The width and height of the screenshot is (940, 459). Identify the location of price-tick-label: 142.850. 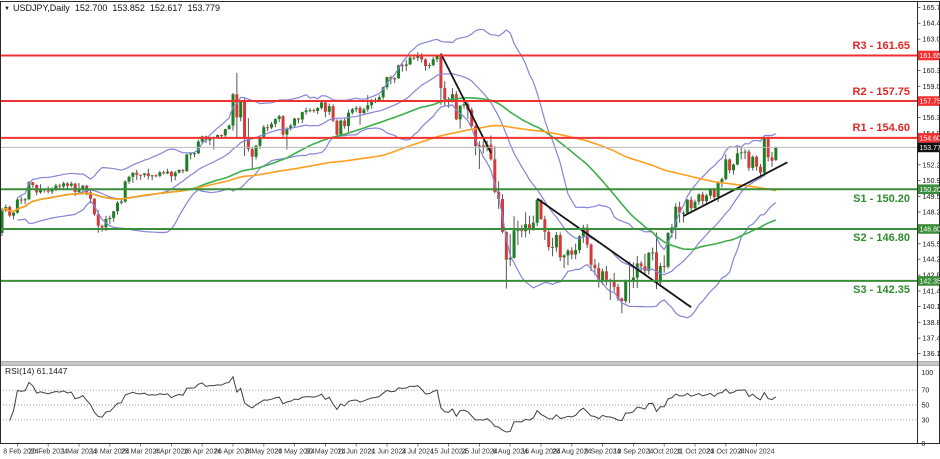
(931, 275).